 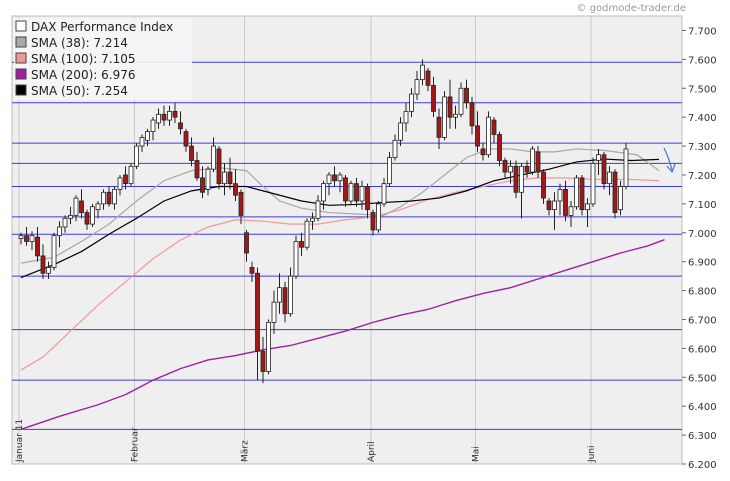 I want to click on y-tick-label-7: 6.900, so click(x=702, y=263).